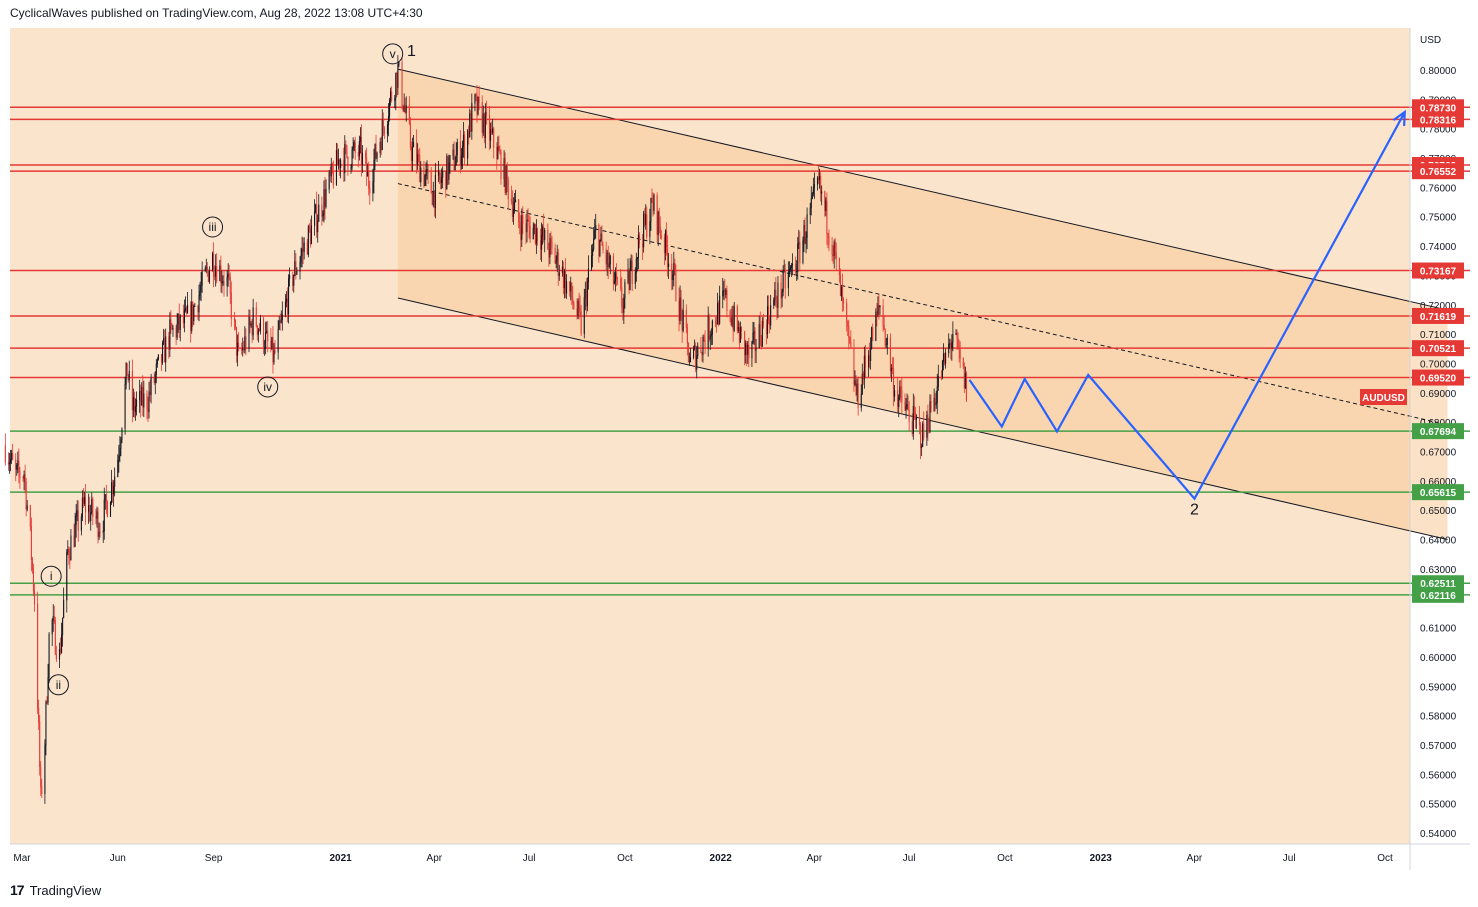 This screenshot has height=907, width=1478. Describe the element at coordinates (1438, 541) in the screenshot. I see `y-tick-label: 0.64000` at that location.